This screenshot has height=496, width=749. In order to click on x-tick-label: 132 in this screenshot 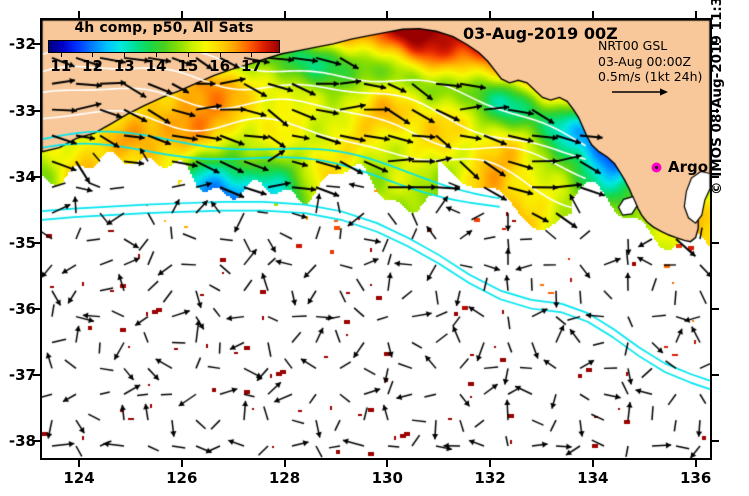, I will do `click(490, 478)`.